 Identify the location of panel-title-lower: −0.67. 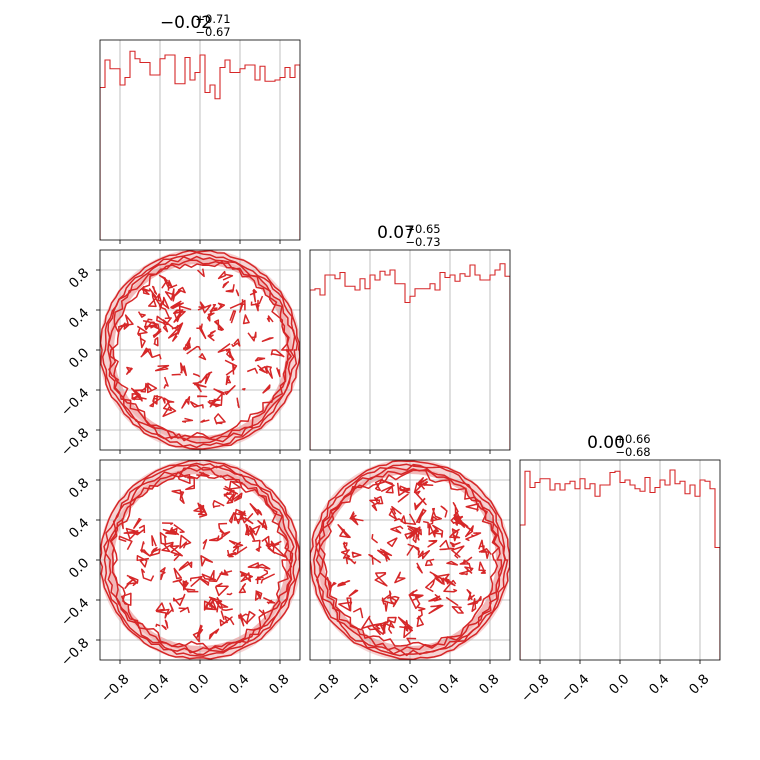
(212, 32).